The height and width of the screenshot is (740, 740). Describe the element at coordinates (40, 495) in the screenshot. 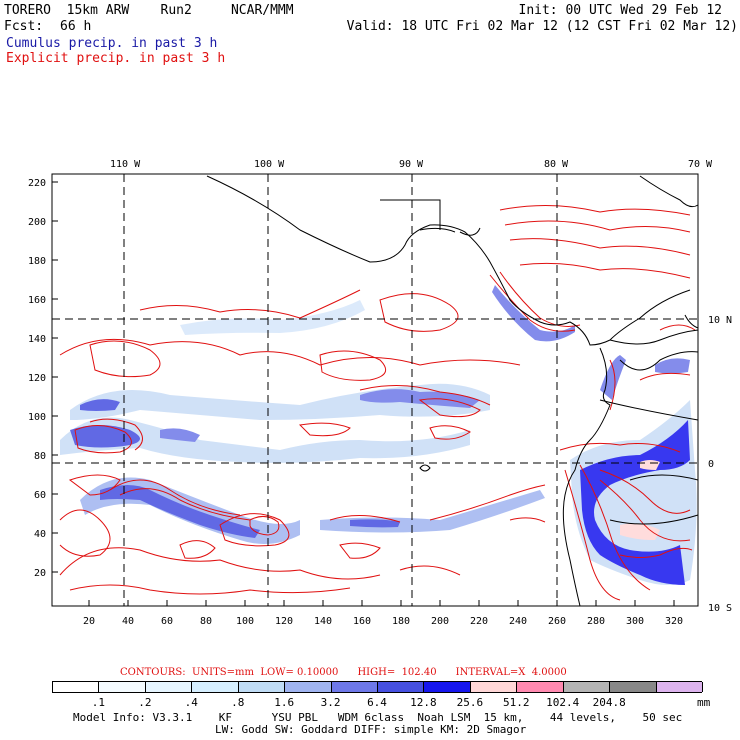

I see `left-axis-label: 60` at that location.